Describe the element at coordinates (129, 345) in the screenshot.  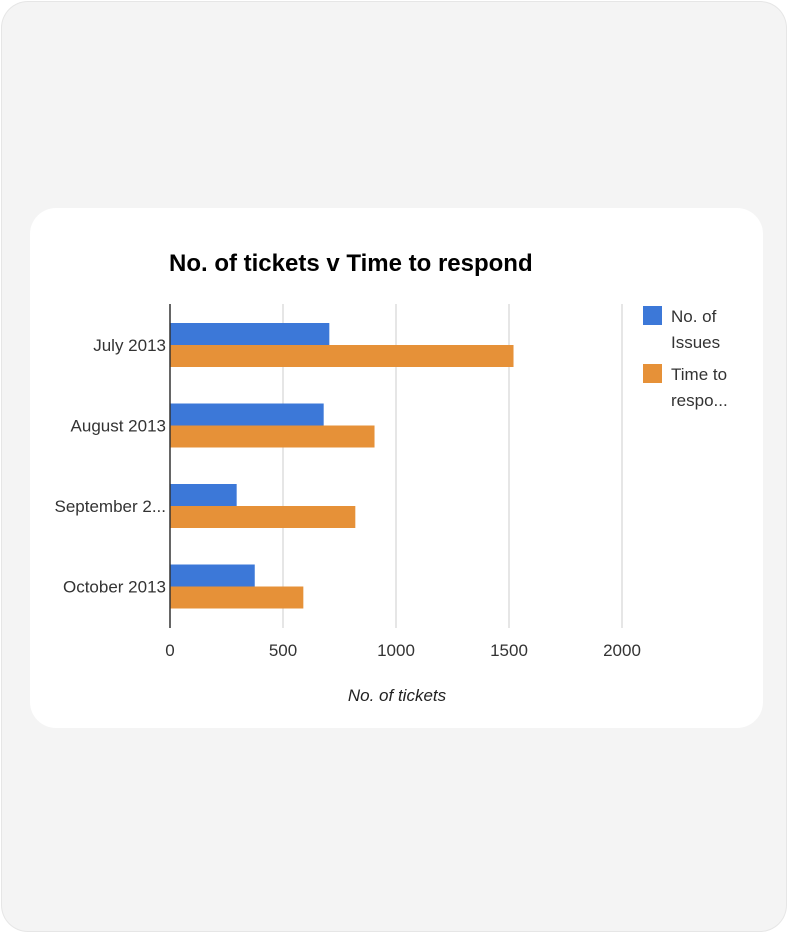
I see `category-label: July 2013` at that location.